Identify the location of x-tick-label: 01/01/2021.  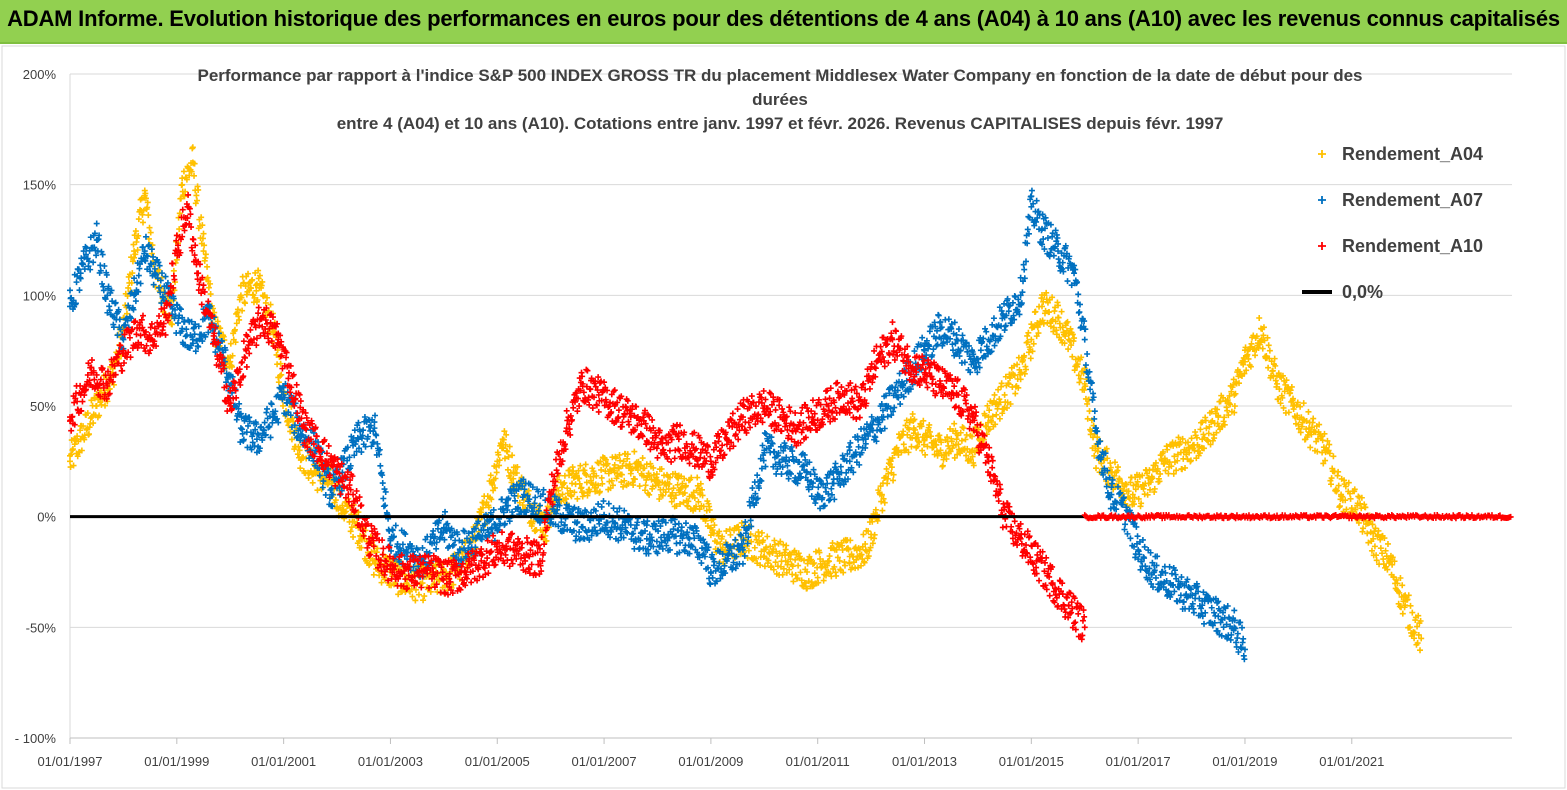
(1351, 761).